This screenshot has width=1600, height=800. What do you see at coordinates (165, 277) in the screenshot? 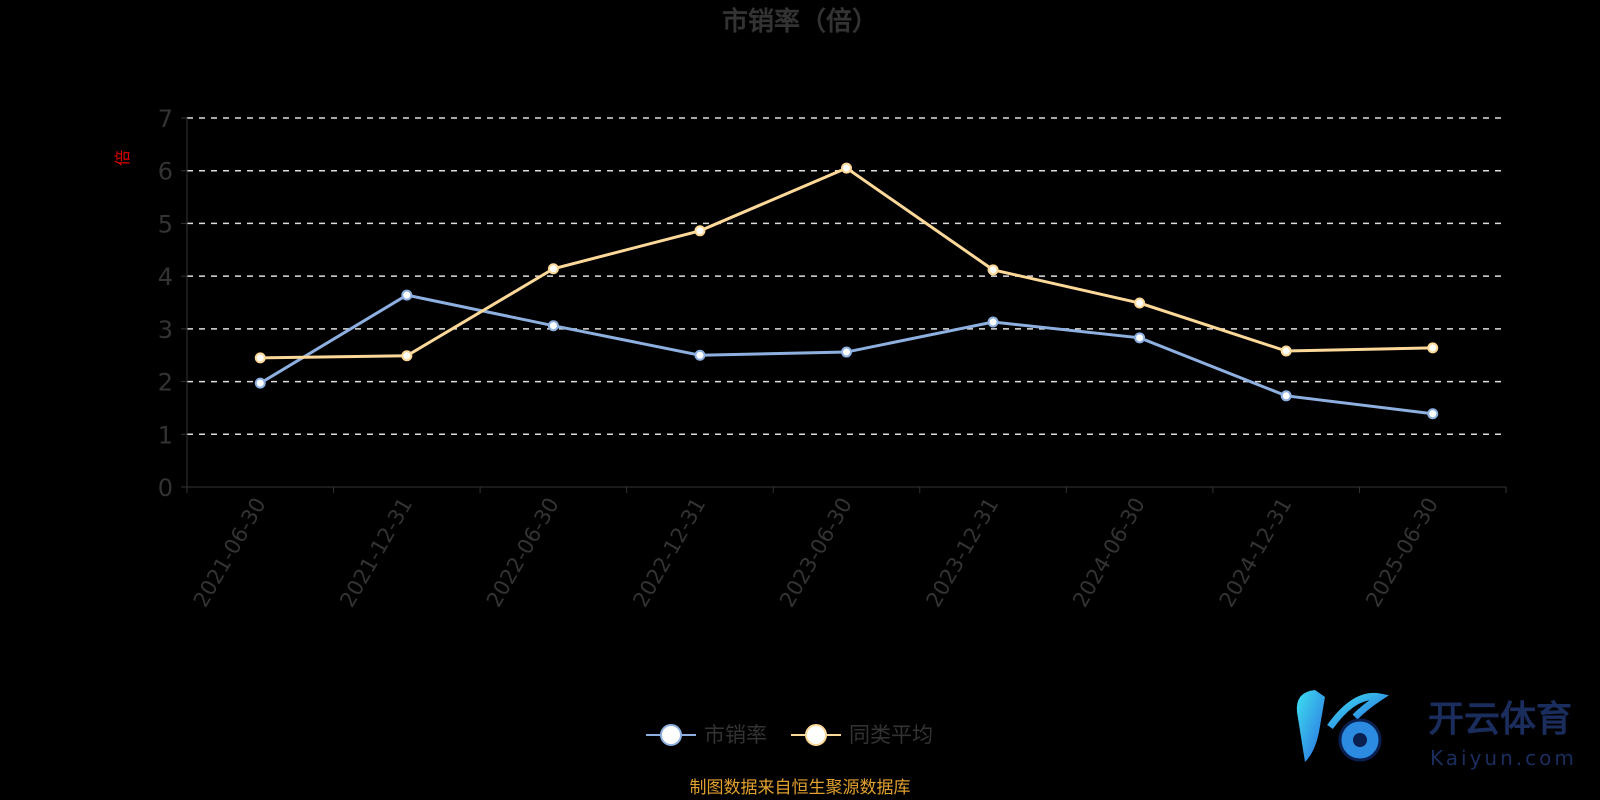
I see `y-tick-label: 4` at bounding box center [165, 277].